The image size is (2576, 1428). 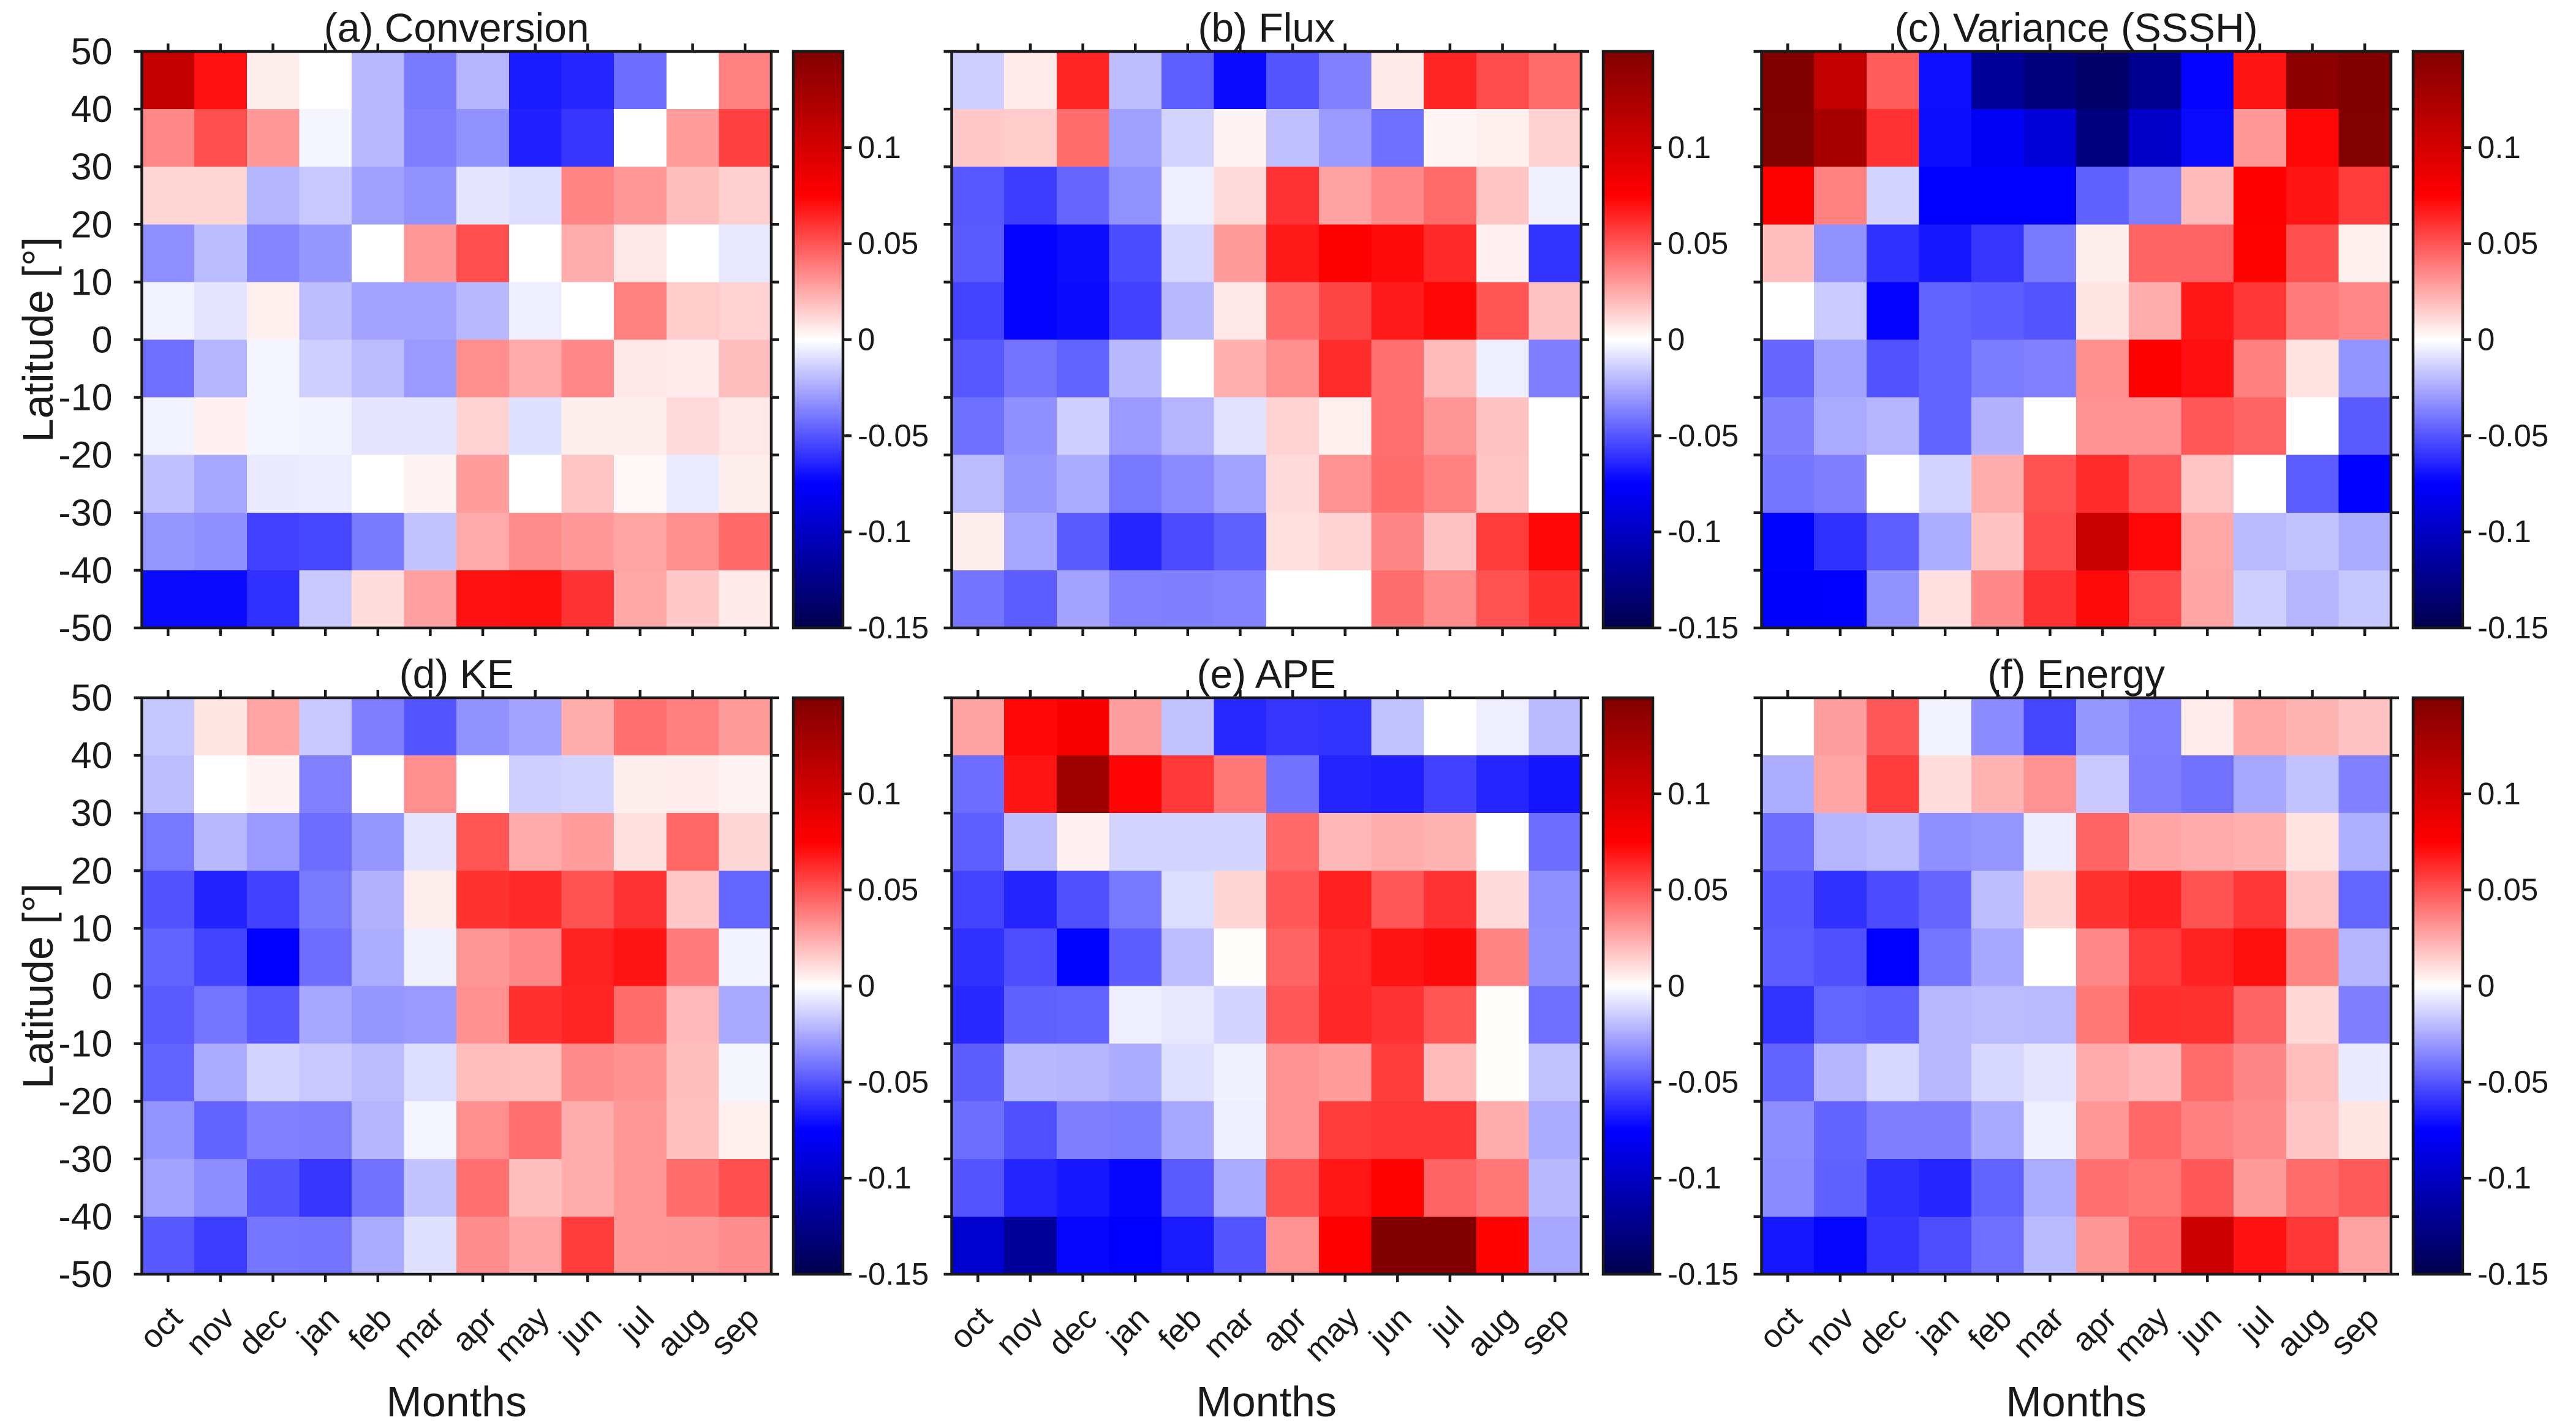 What do you see at coordinates (1265, 674) in the screenshot?
I see `svg-text: (e) APE` at bounding box center [1265, 674].